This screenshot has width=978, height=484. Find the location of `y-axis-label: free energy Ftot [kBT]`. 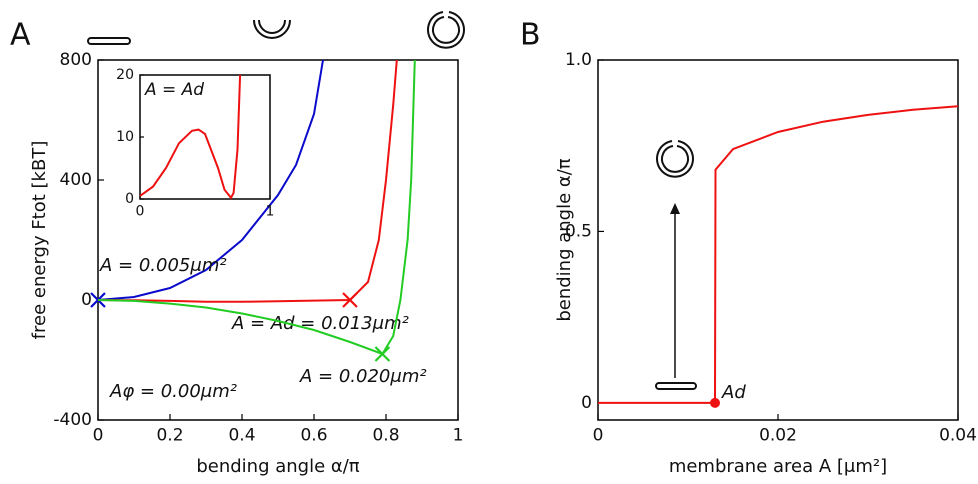

y-axis-label: free energy Ftot [kBT] is located at coordinates (39, 240).